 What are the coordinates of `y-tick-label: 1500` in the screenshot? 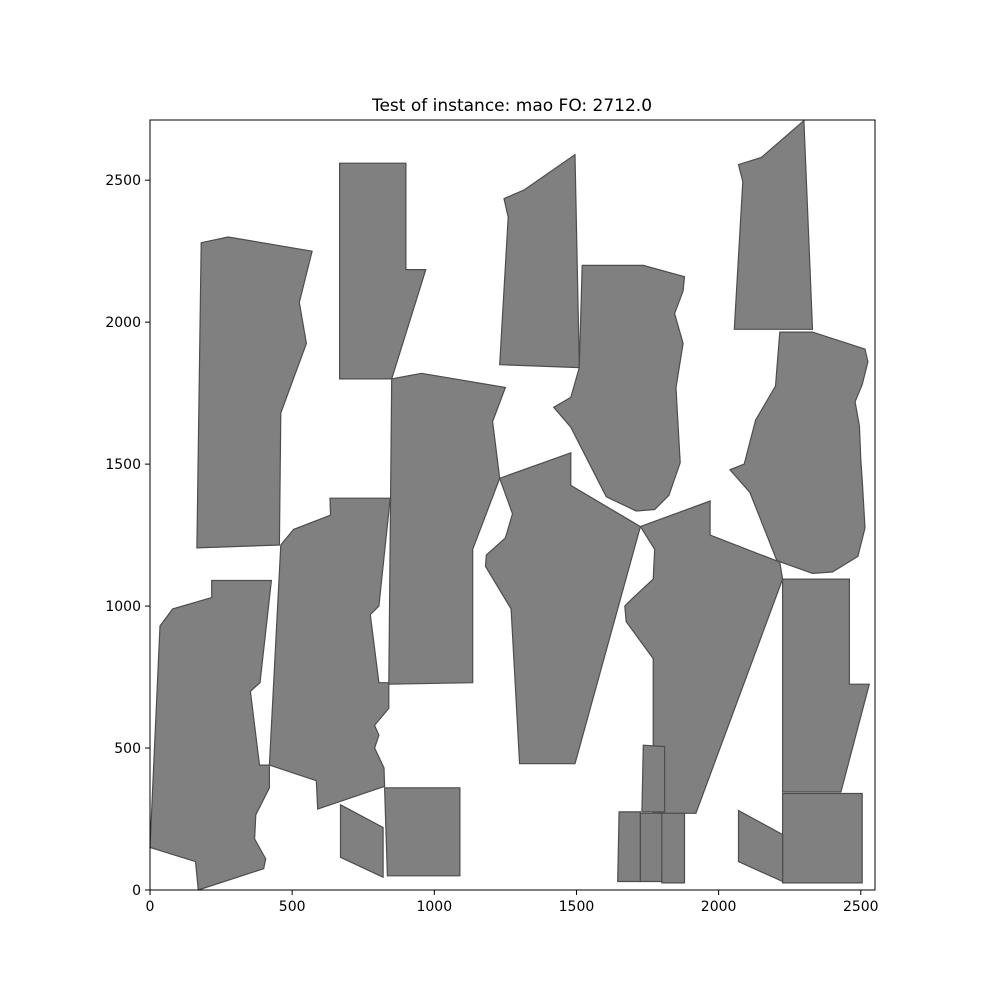 It's located at (123, 465).